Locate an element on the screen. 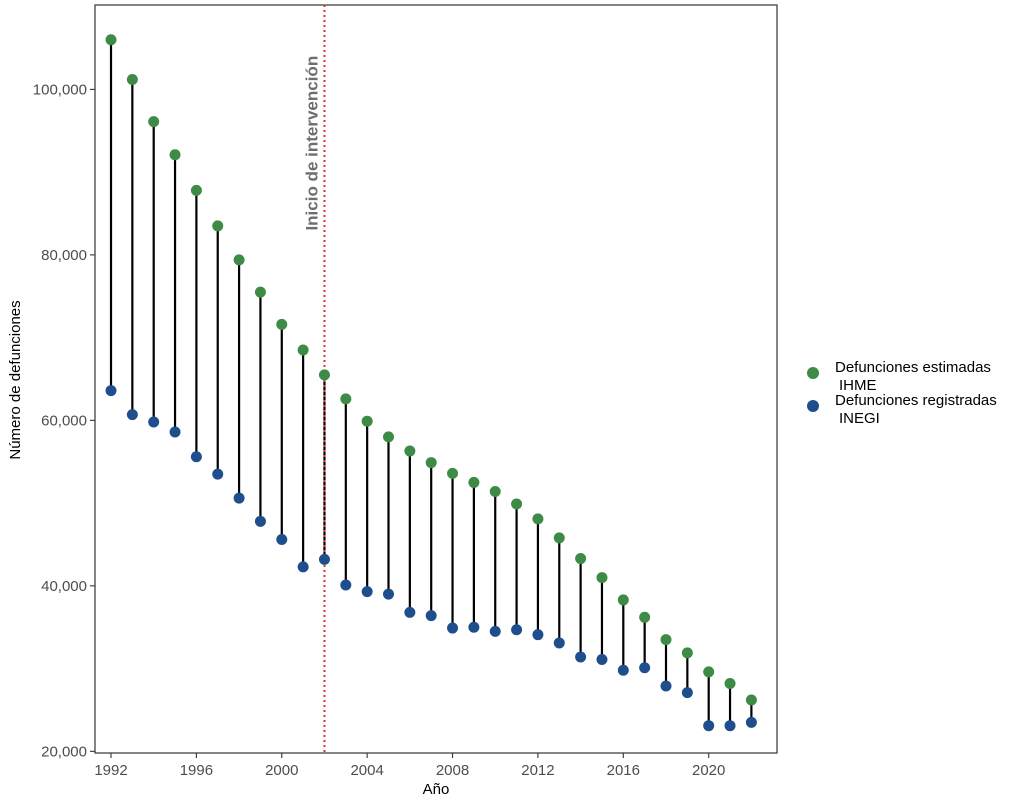 The width and height of the screenshot is (1023, 798). ihme-point-1992 is located at coordinates (111, 40).